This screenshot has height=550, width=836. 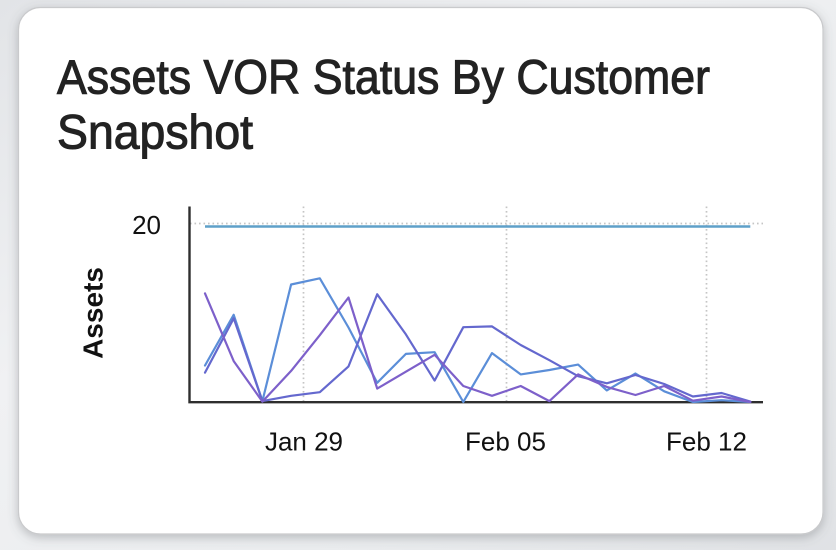 What do you see at coordinates (155, 133) in the screenshot?
I see `svg-text: Snapshot` at bounding box center [155, 133].